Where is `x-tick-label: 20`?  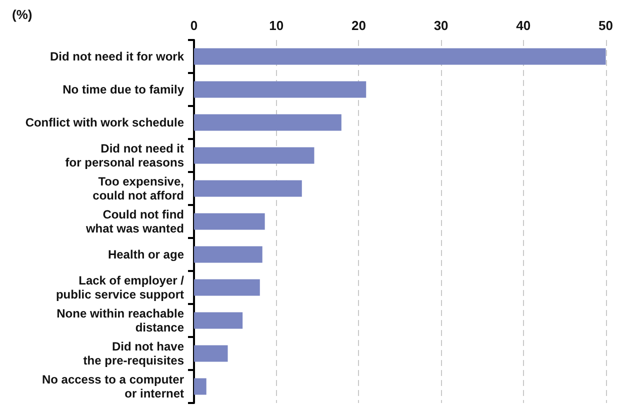 x-tick-label: 20 is located at coordinates (358, 25).